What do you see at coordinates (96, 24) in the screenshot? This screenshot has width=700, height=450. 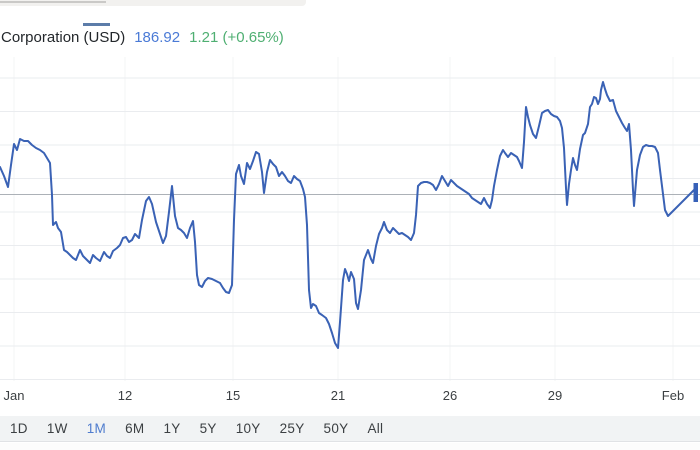 I see `active-range-underline` at bounding box center [96, 24].